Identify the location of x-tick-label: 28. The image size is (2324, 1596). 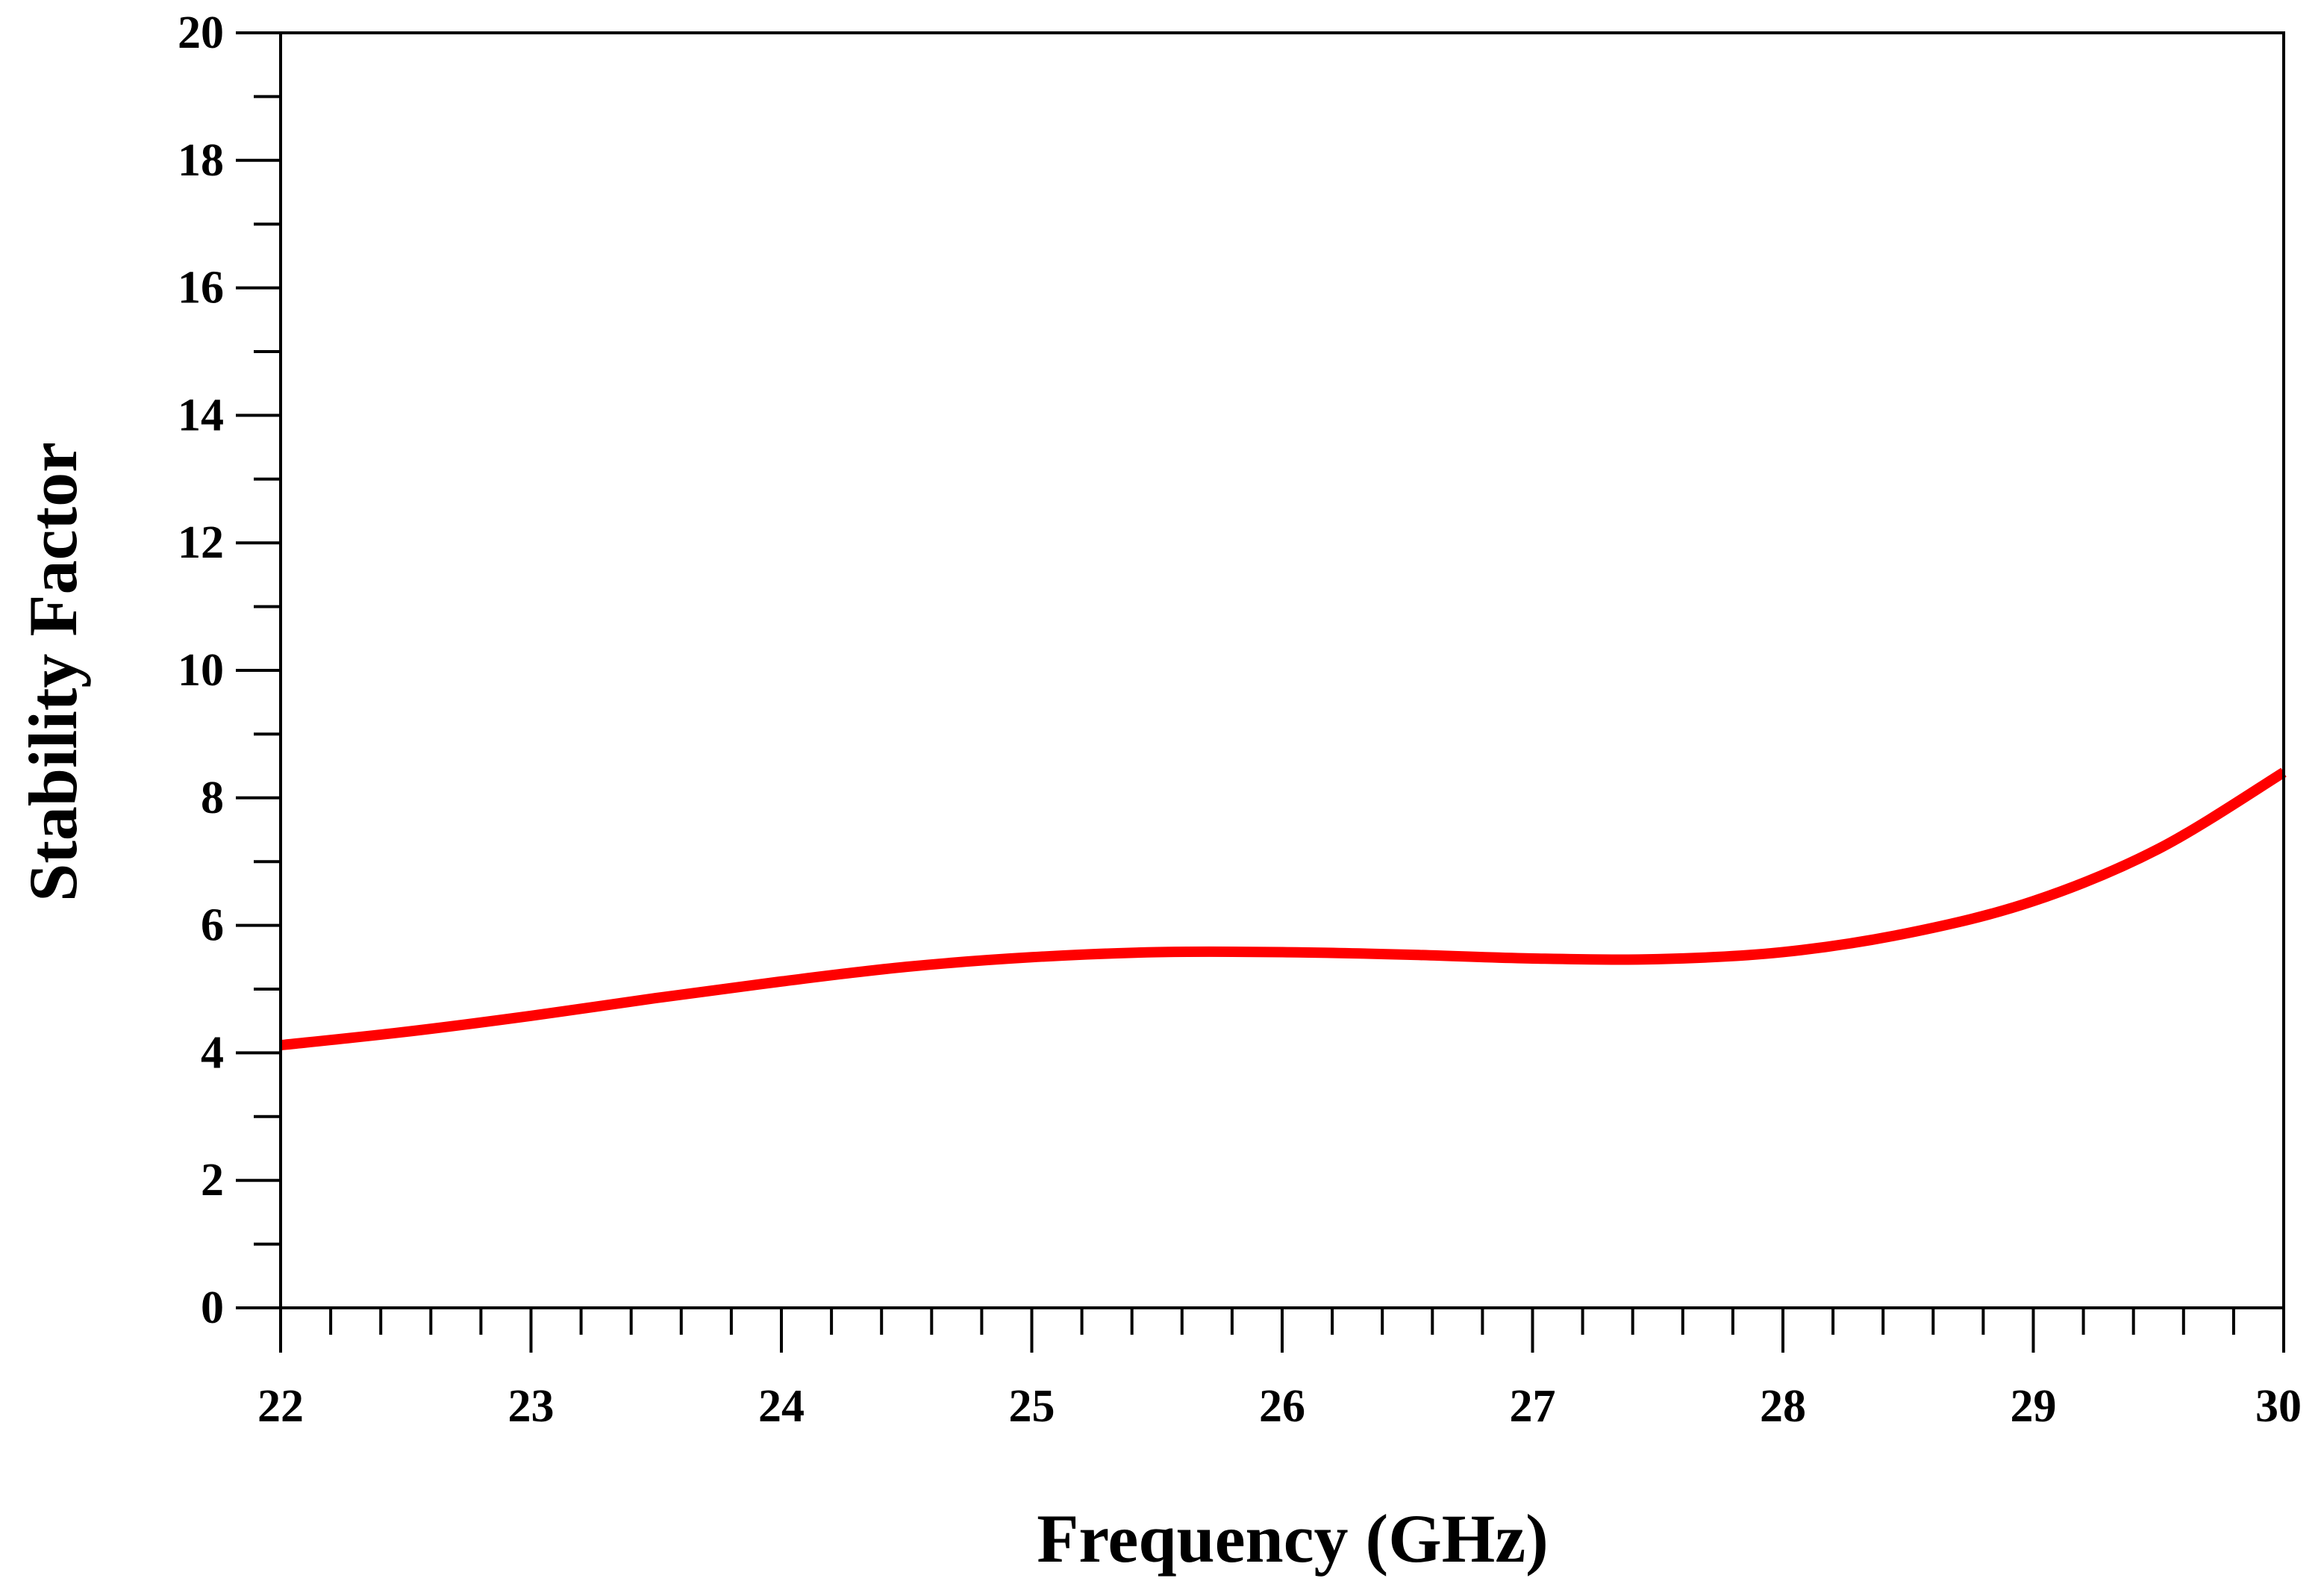
(1783, 1406).